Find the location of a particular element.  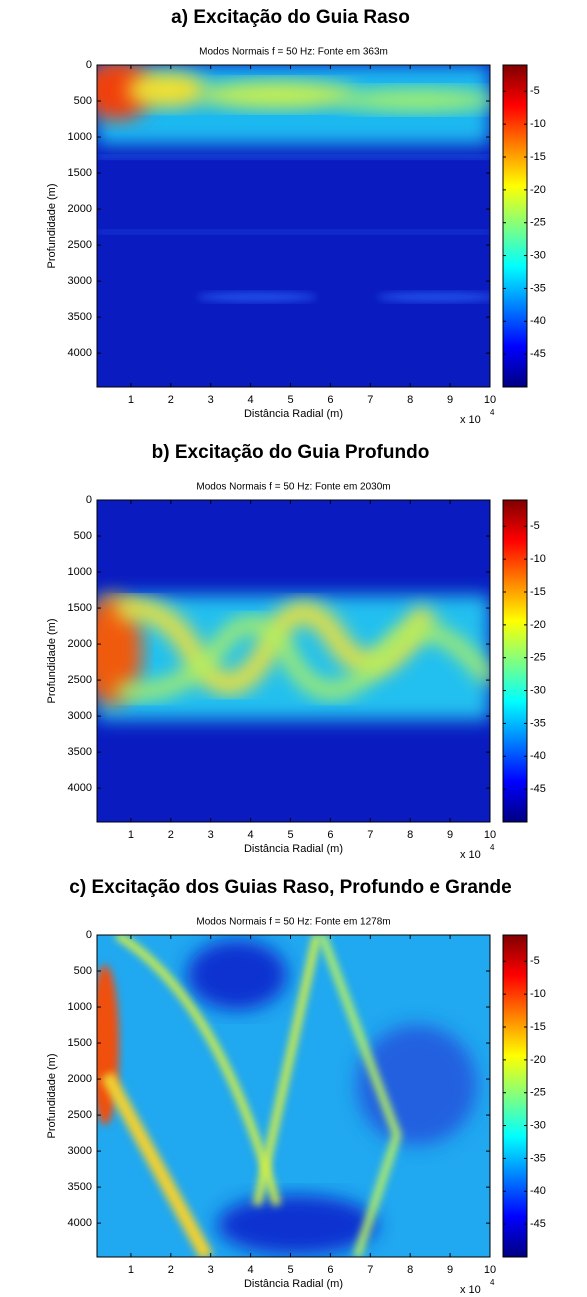

x-tick-label: 10 is located at coordinates (490, 835).